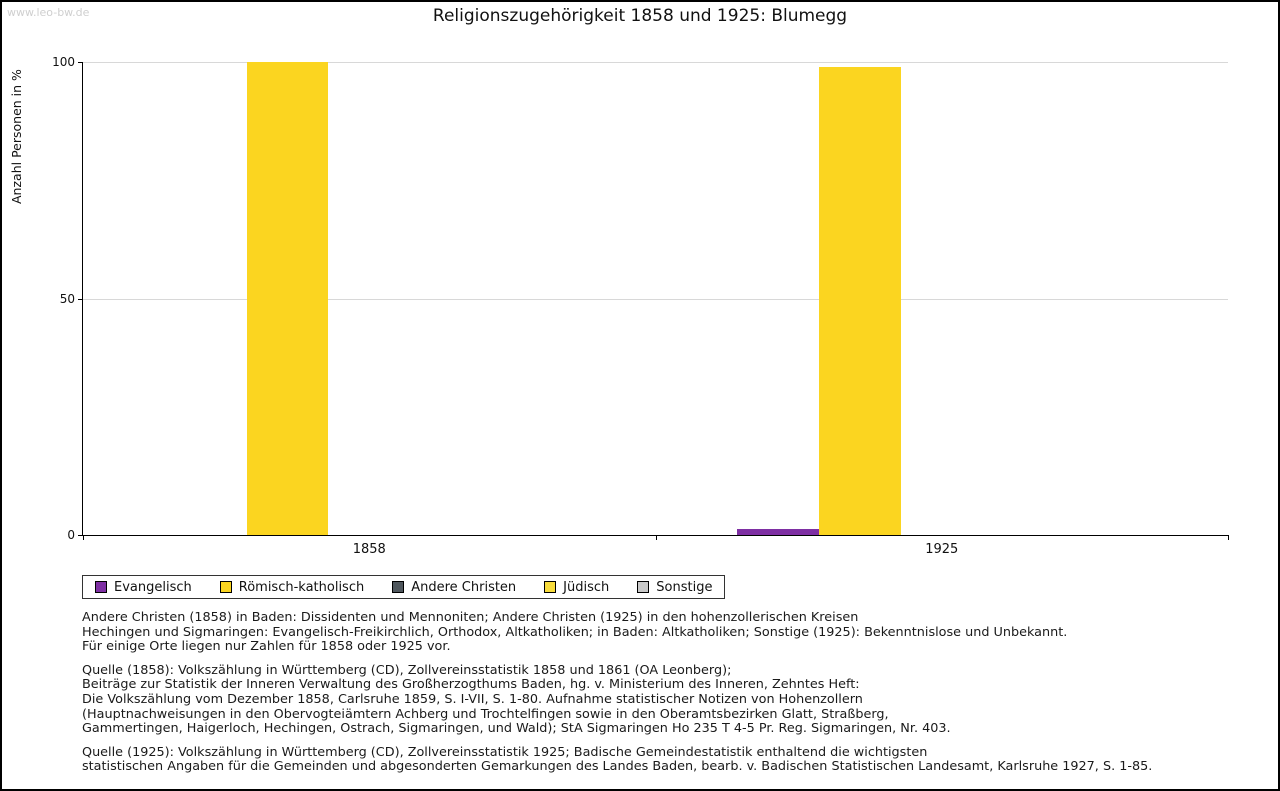  Describe the element at coordinates (63, 62) in the screenshot. I see `y-tick-label-100: 100` at that location.